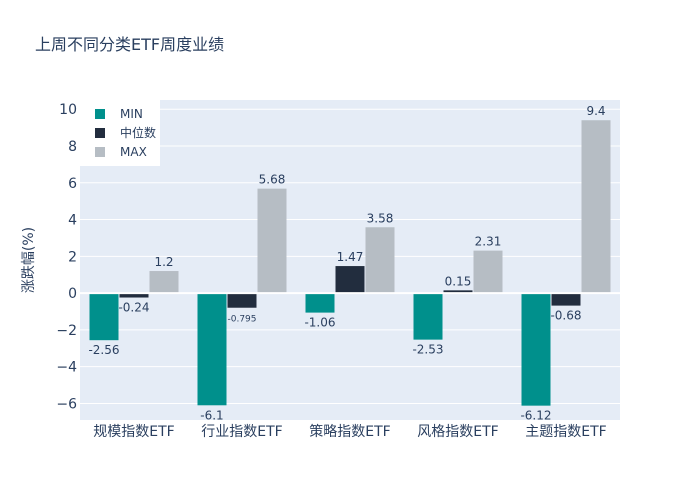 The width and height of the screenshot is (700, 500). Describe the element at coordinates (66, 368) in the screenshot. I see `y-tick-label: −4` at that location.